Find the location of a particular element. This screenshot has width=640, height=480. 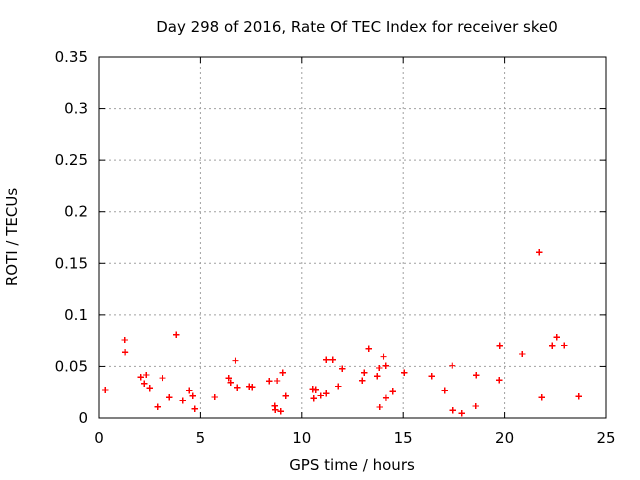

y-tick-label: 0.1 is located at coordinates (76, 315).